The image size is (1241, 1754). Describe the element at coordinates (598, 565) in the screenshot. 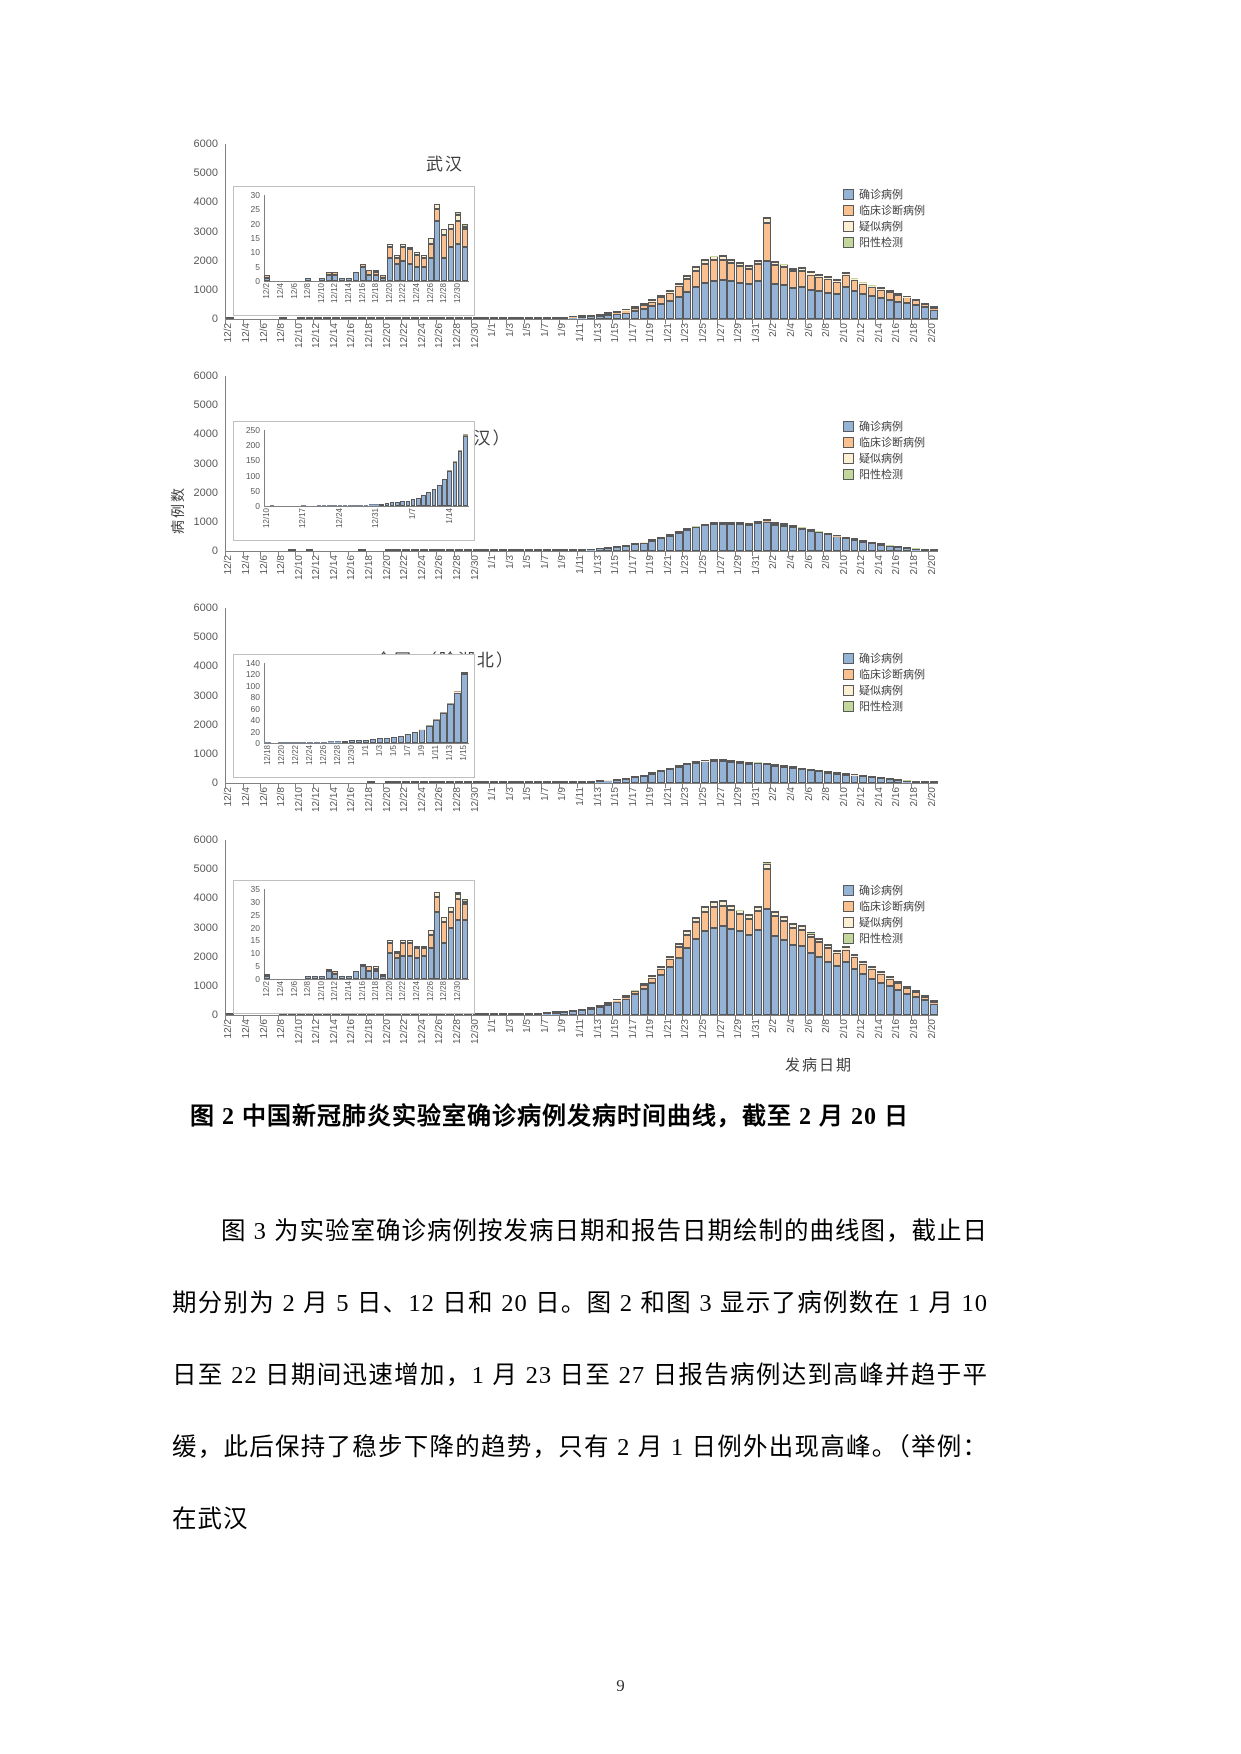

I see `x-tick-label: 1/13` at that location.